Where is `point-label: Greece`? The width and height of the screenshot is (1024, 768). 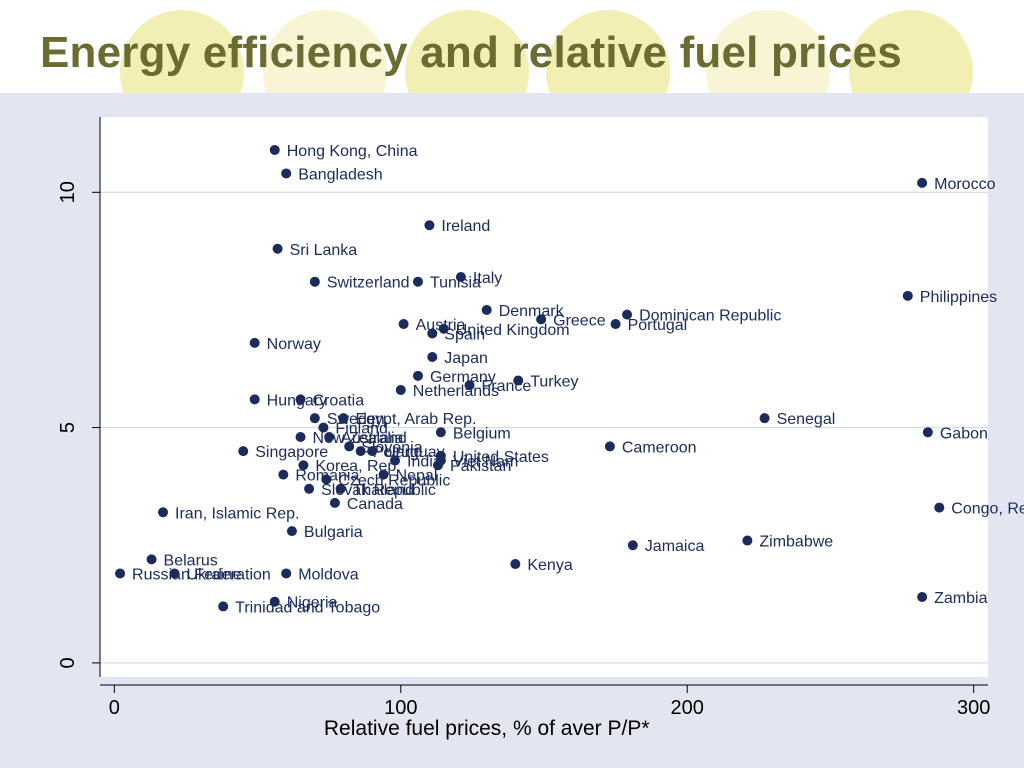 point-label: Greece is located at coordinates (579, 320).